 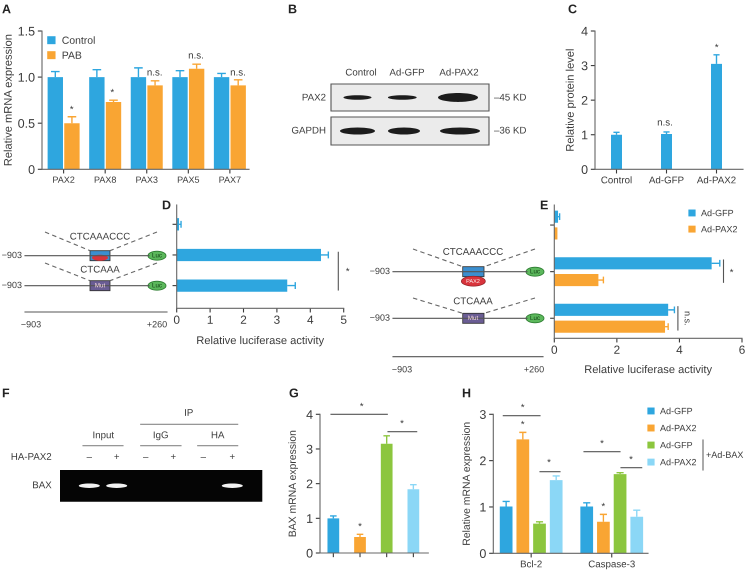 What do you see at coordinates (343, 320) in the screenshot?
I see `x-tick-label: 5` at bounding box center [343, 320].